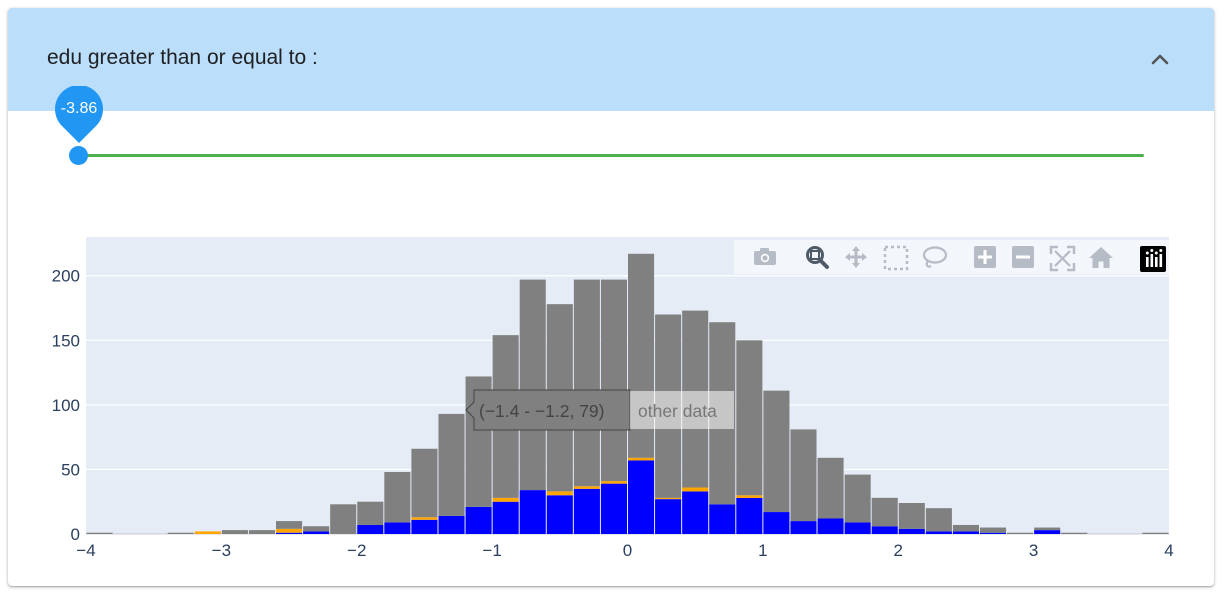 The height and width of the screenshot is (594, 1224). What do you see at coordinates (611, 155) in the screenshot?
I see `slider-track` at bounding box center [611, 155].